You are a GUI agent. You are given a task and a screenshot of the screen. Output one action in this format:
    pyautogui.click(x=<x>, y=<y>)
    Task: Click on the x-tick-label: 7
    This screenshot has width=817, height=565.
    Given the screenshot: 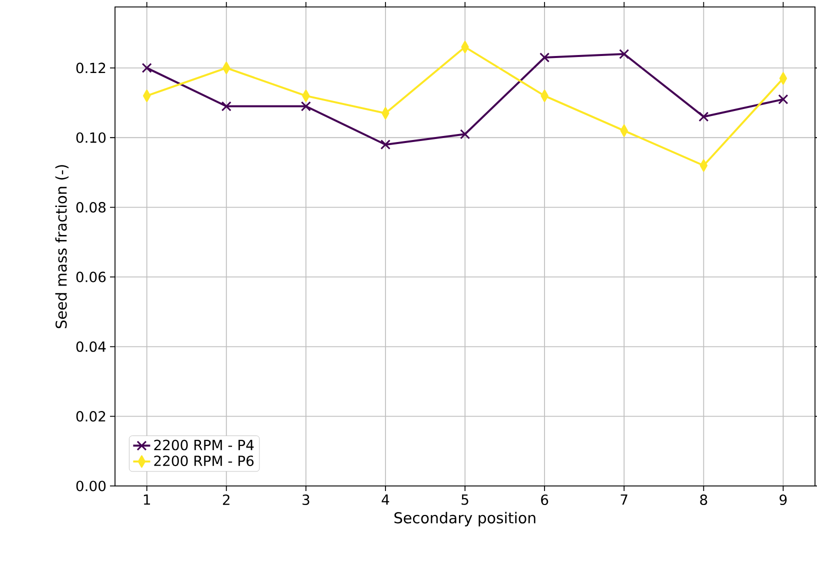 What is the action you would take?
    pyautogui.click(x=624, y=499)
    